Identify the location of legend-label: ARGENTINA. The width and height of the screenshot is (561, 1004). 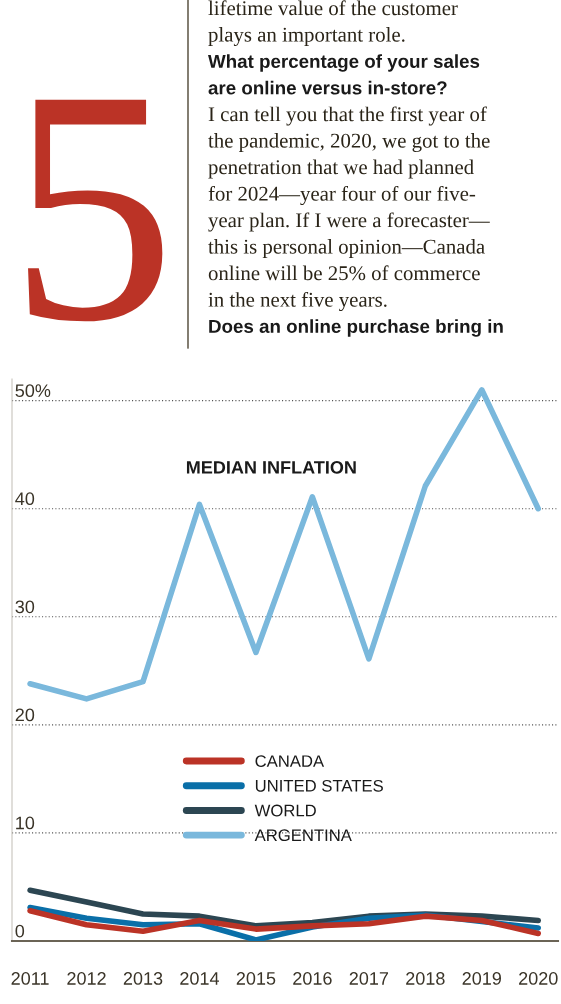
(303, 835).